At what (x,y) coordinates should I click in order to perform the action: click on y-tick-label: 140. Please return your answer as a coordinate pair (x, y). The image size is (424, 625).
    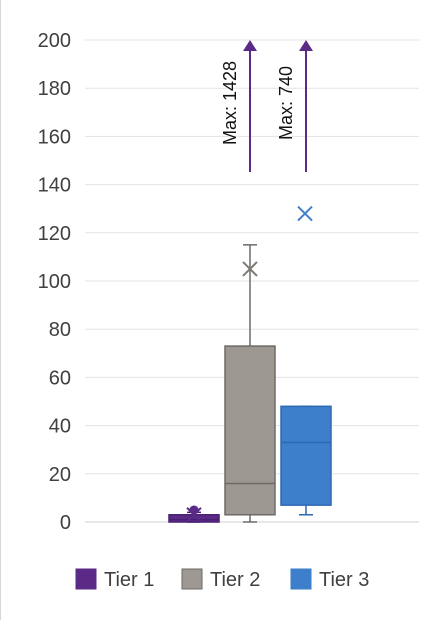
    Looking at the image, I should click on (54, 186).